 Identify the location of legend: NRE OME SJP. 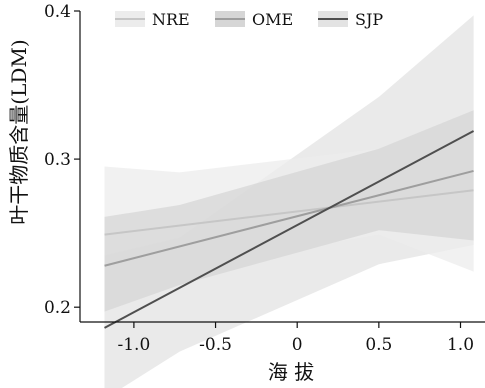
(249, 19).